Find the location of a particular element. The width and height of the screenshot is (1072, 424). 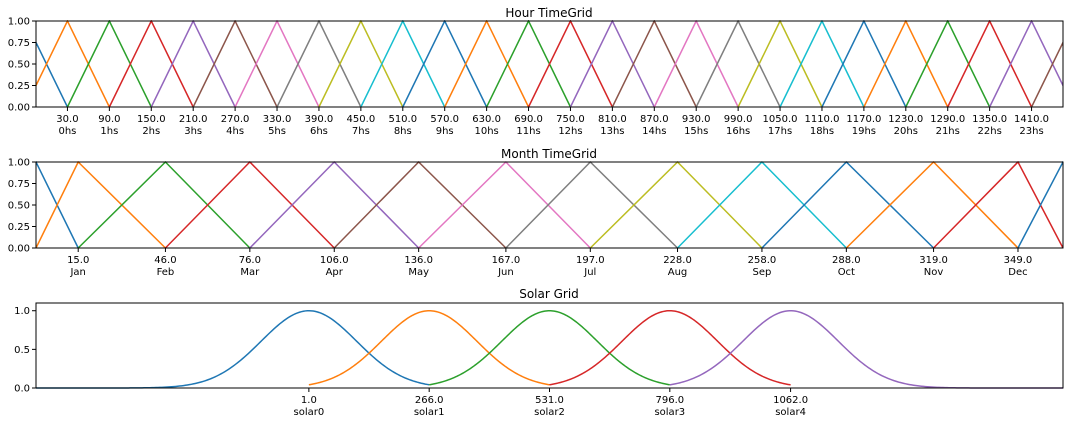

x-tick-label: 228.0 is located at coordinates (677, 260).